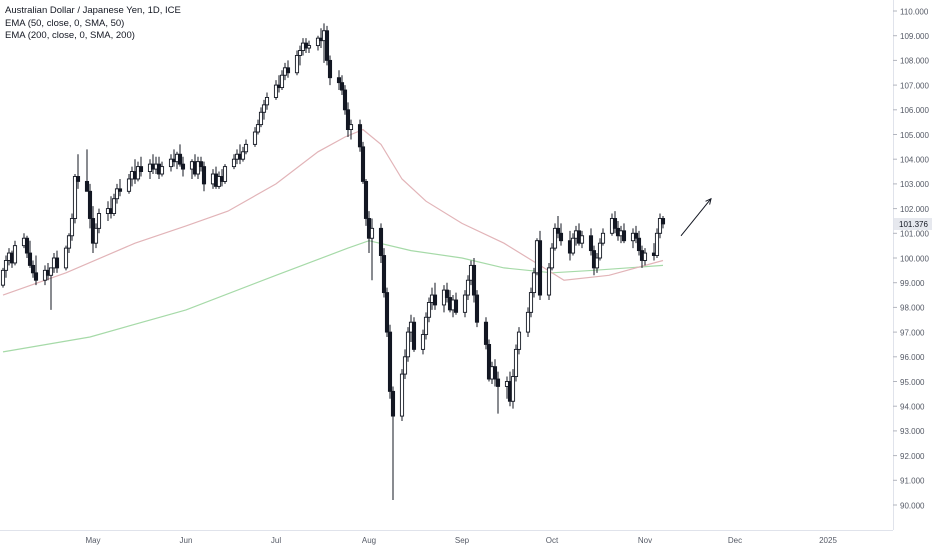  I want to click on y-tick-label: 101.000, so click(914, 234).